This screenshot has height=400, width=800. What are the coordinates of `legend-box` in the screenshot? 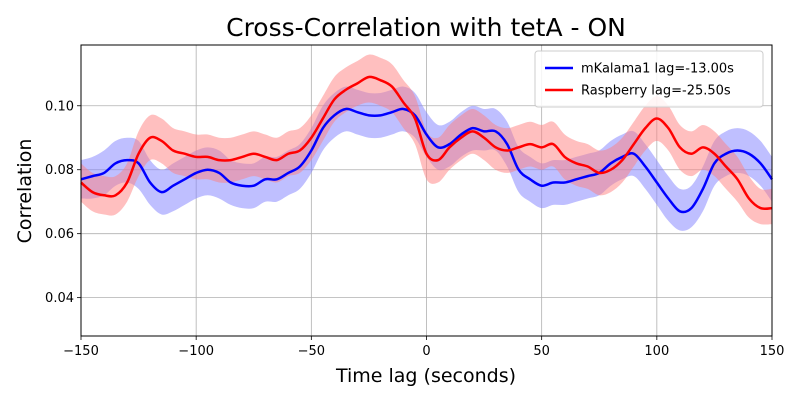 It's located at (649, 79).